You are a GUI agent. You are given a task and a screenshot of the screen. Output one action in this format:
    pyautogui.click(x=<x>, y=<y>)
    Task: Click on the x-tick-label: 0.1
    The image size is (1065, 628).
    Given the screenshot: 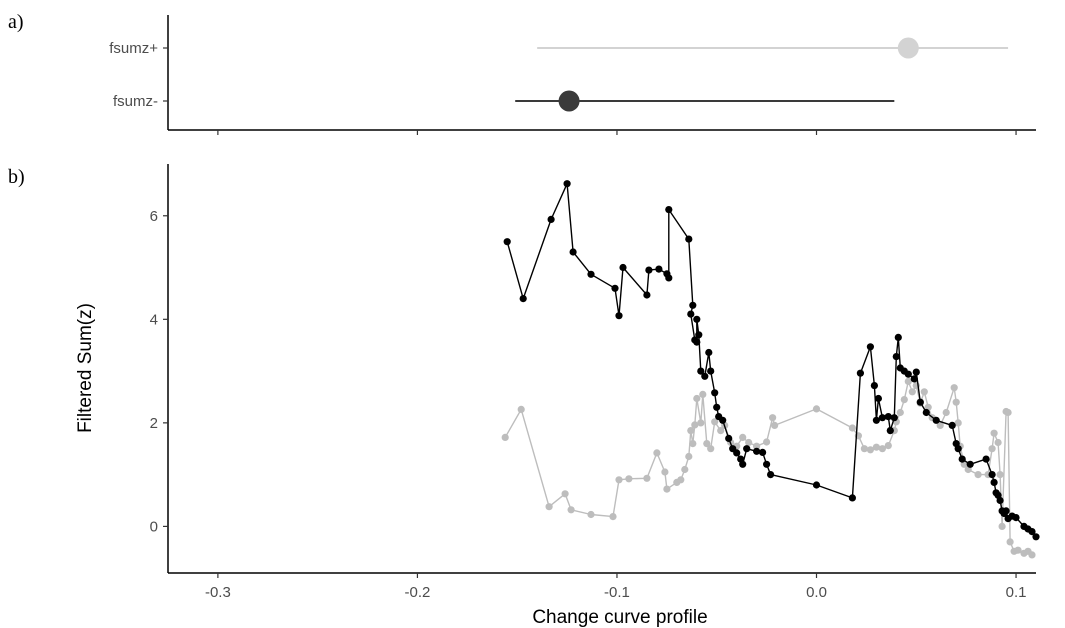 What is the action you would take?
    pyautogui.click(x=1016, y=592)
    